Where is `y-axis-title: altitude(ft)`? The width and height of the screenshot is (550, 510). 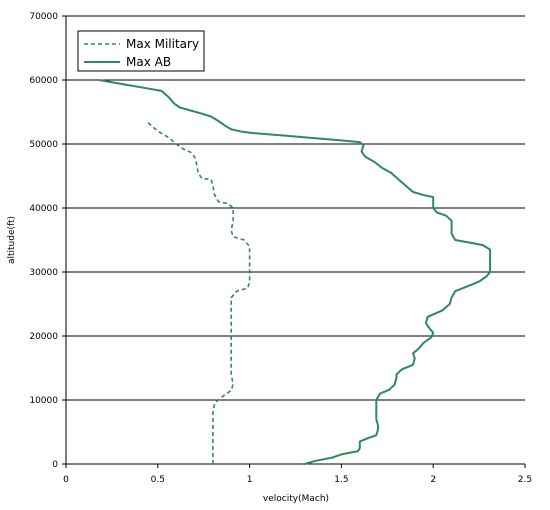
y-axis-title: altitude(ft) is located at coordinates (12, 240).